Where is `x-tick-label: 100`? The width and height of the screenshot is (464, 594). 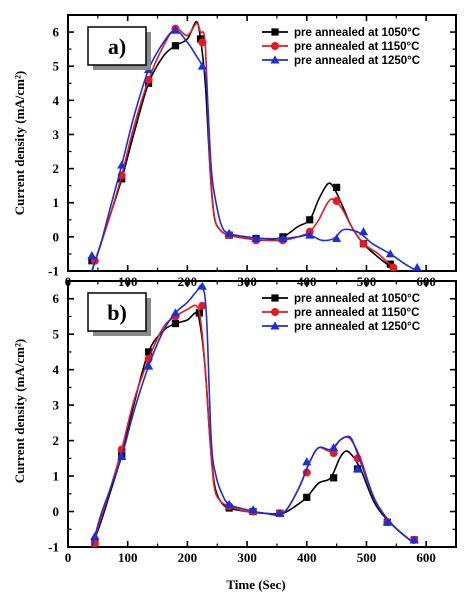 x-tick-label: 100 is located at coordinates (128, 557).